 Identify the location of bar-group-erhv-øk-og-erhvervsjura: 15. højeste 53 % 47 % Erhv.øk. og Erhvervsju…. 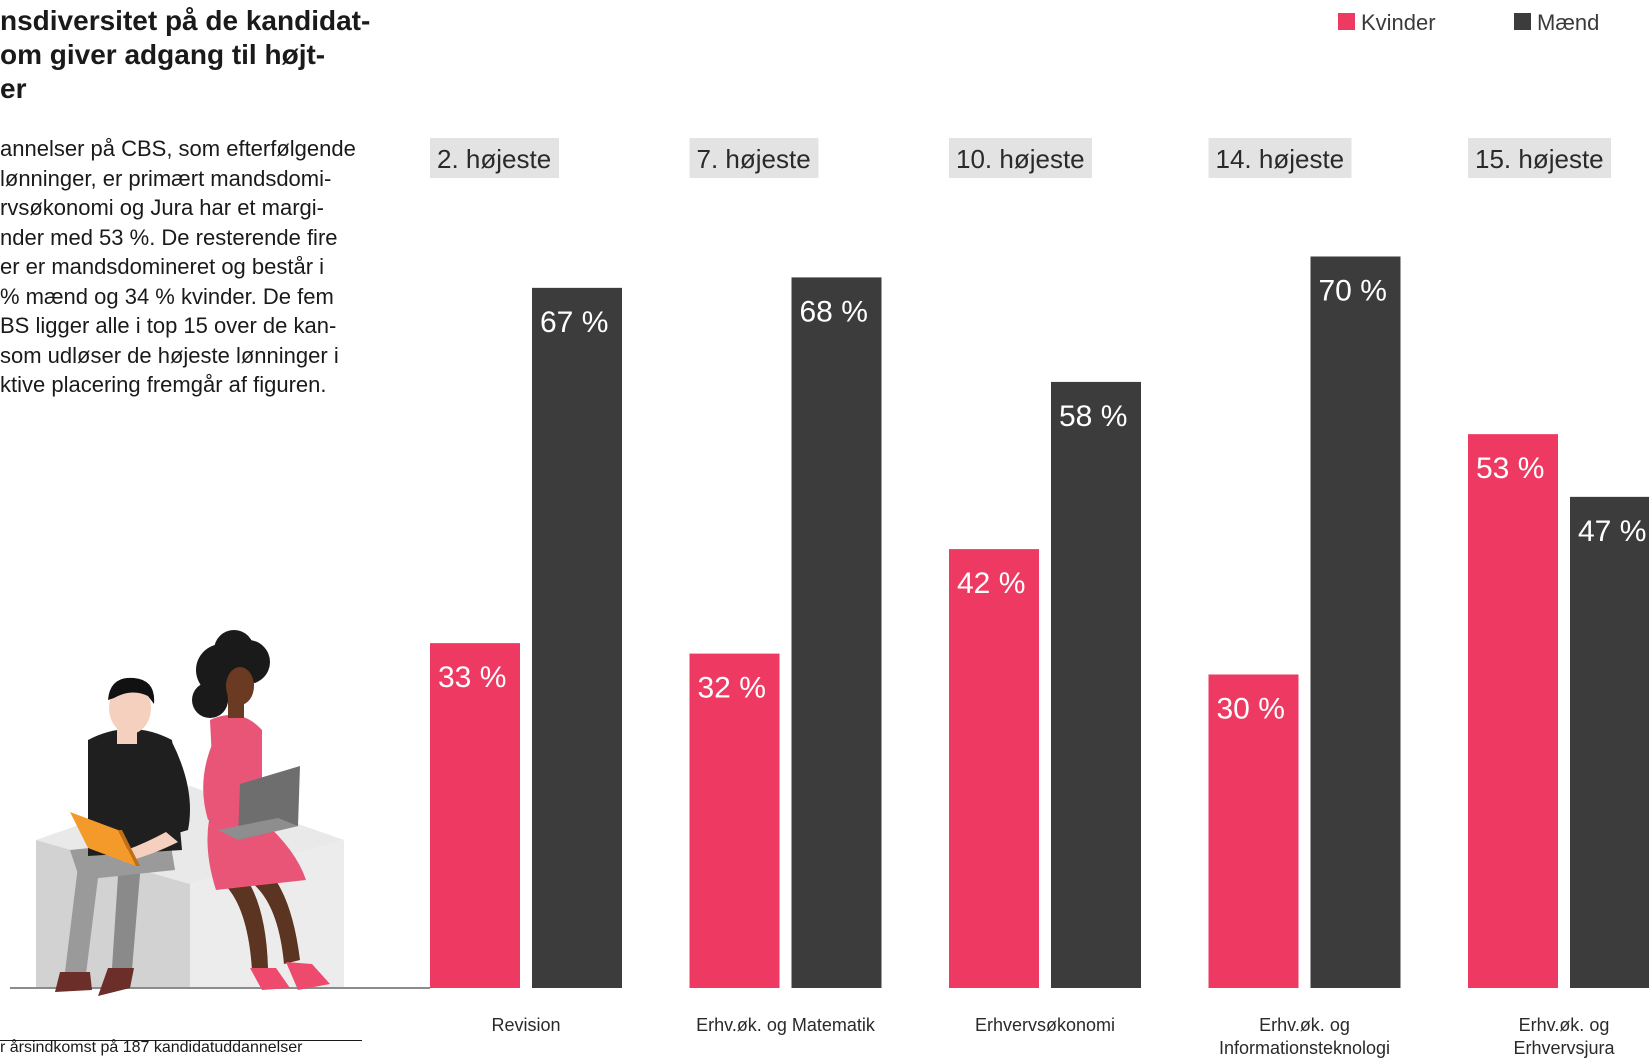
(1558, 598).